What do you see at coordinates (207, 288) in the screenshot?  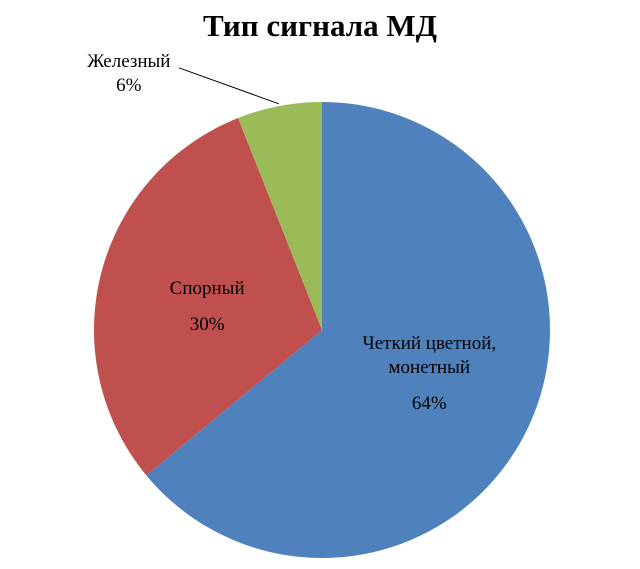 I see `slice-label: Спорный` at bounding box center [207, 288].